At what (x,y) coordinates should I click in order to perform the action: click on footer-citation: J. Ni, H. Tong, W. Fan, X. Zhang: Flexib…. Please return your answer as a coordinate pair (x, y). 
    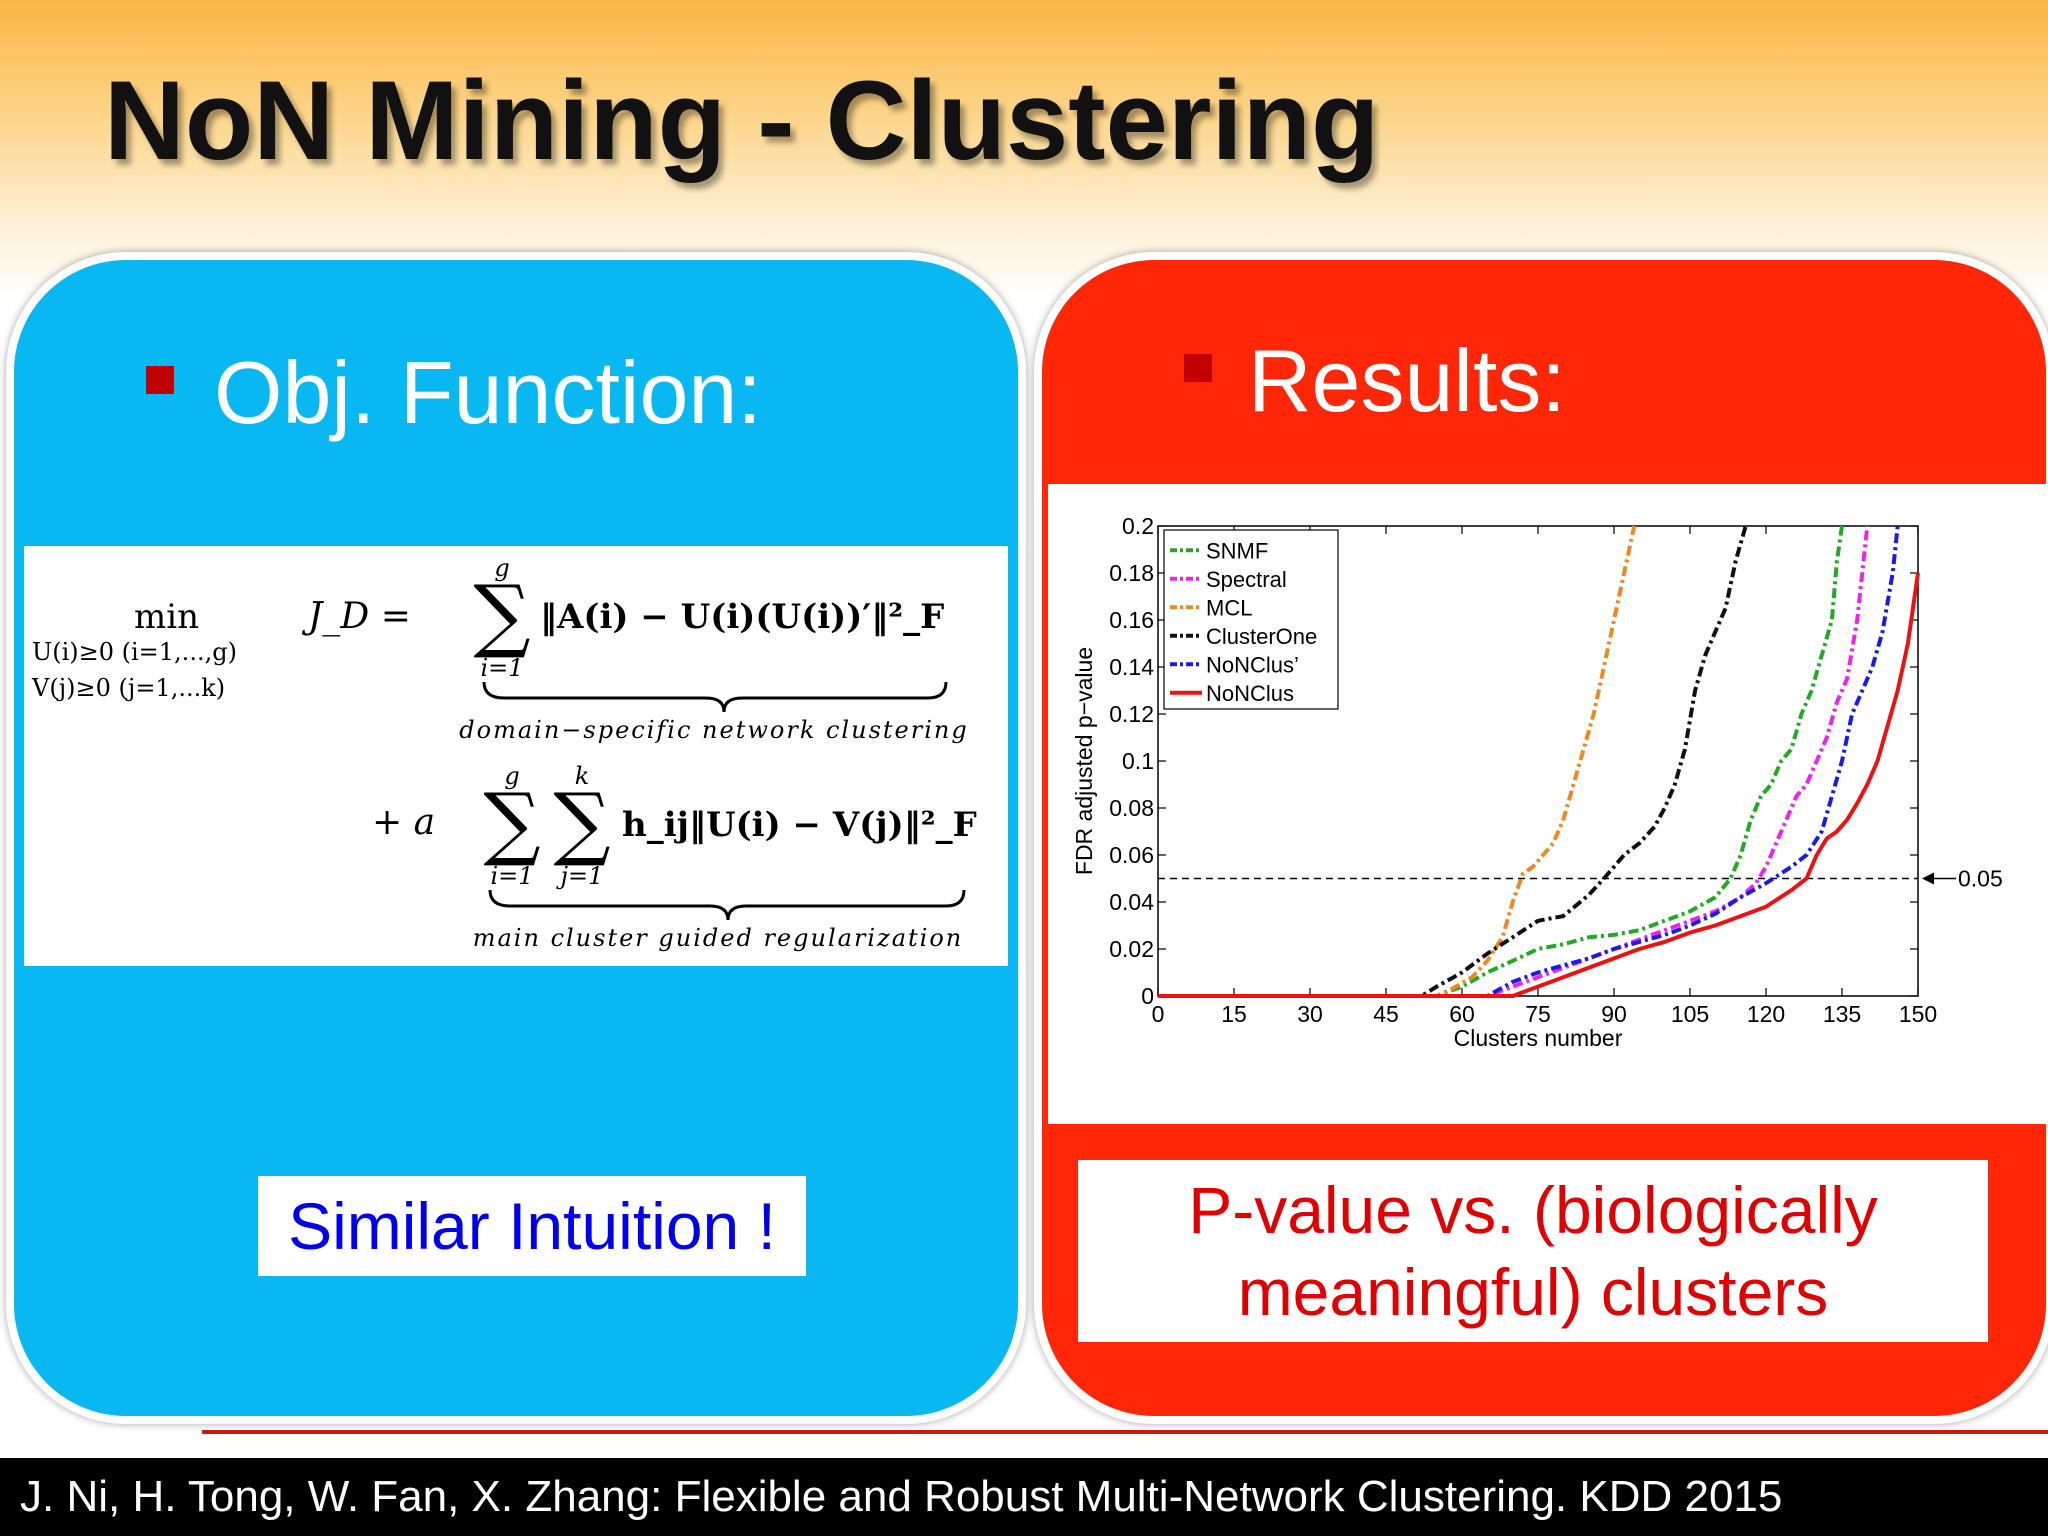
    Looking at the image, I should click on (901, 1496).